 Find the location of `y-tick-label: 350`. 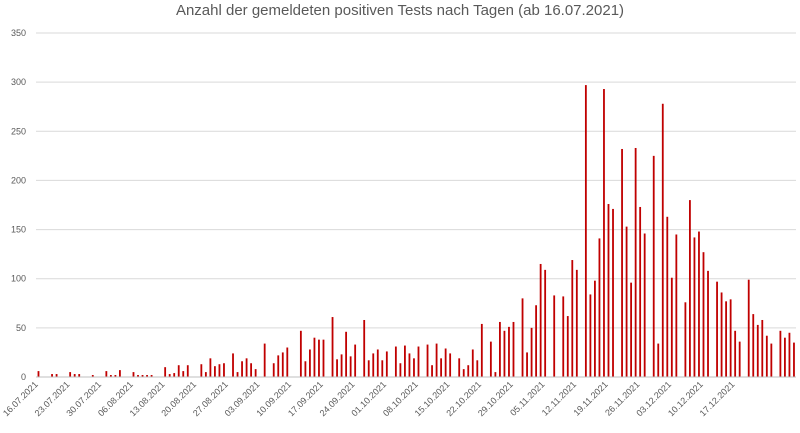

y-tick-label: 350 is located at coordinates (18, 33).